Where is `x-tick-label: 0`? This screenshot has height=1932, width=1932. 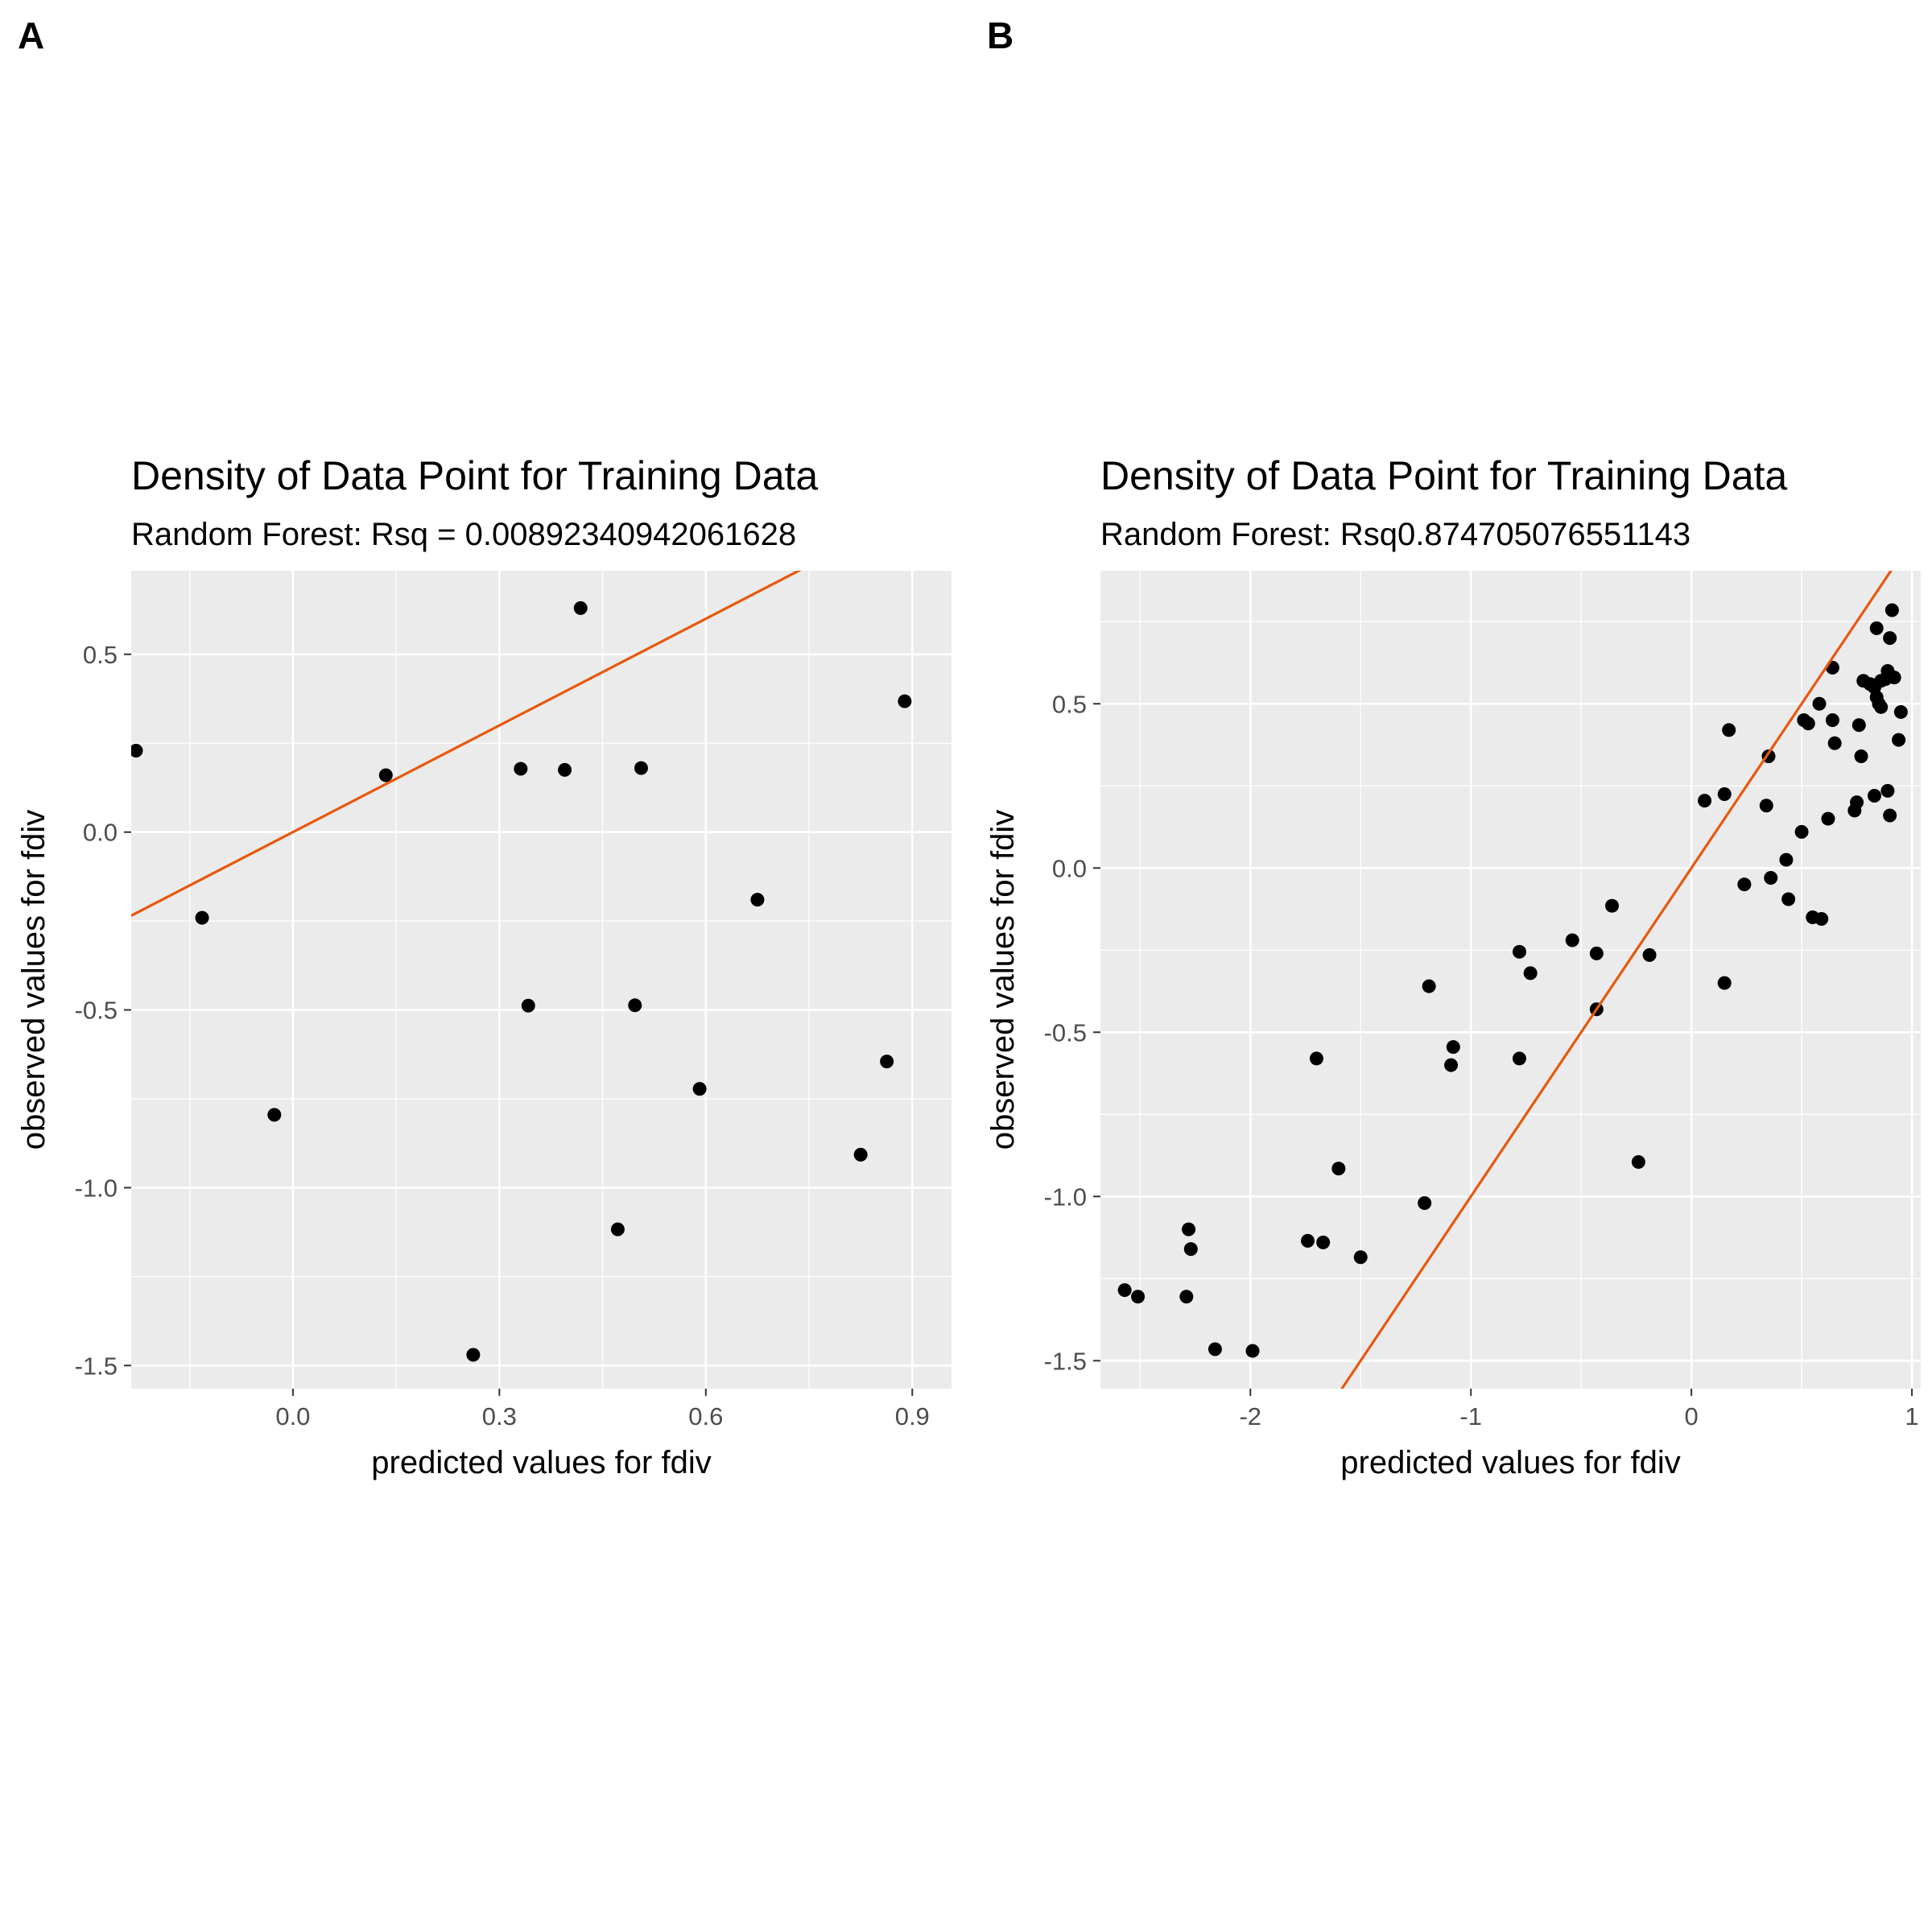
x-tick-label: 0 is located at coordinates (1691, 1416).